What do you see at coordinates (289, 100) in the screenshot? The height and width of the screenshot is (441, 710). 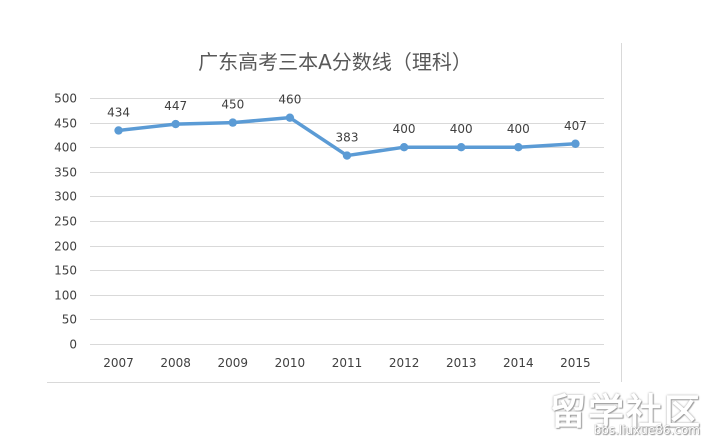 I see `data-label: 460` at bounding box center [289, 100].